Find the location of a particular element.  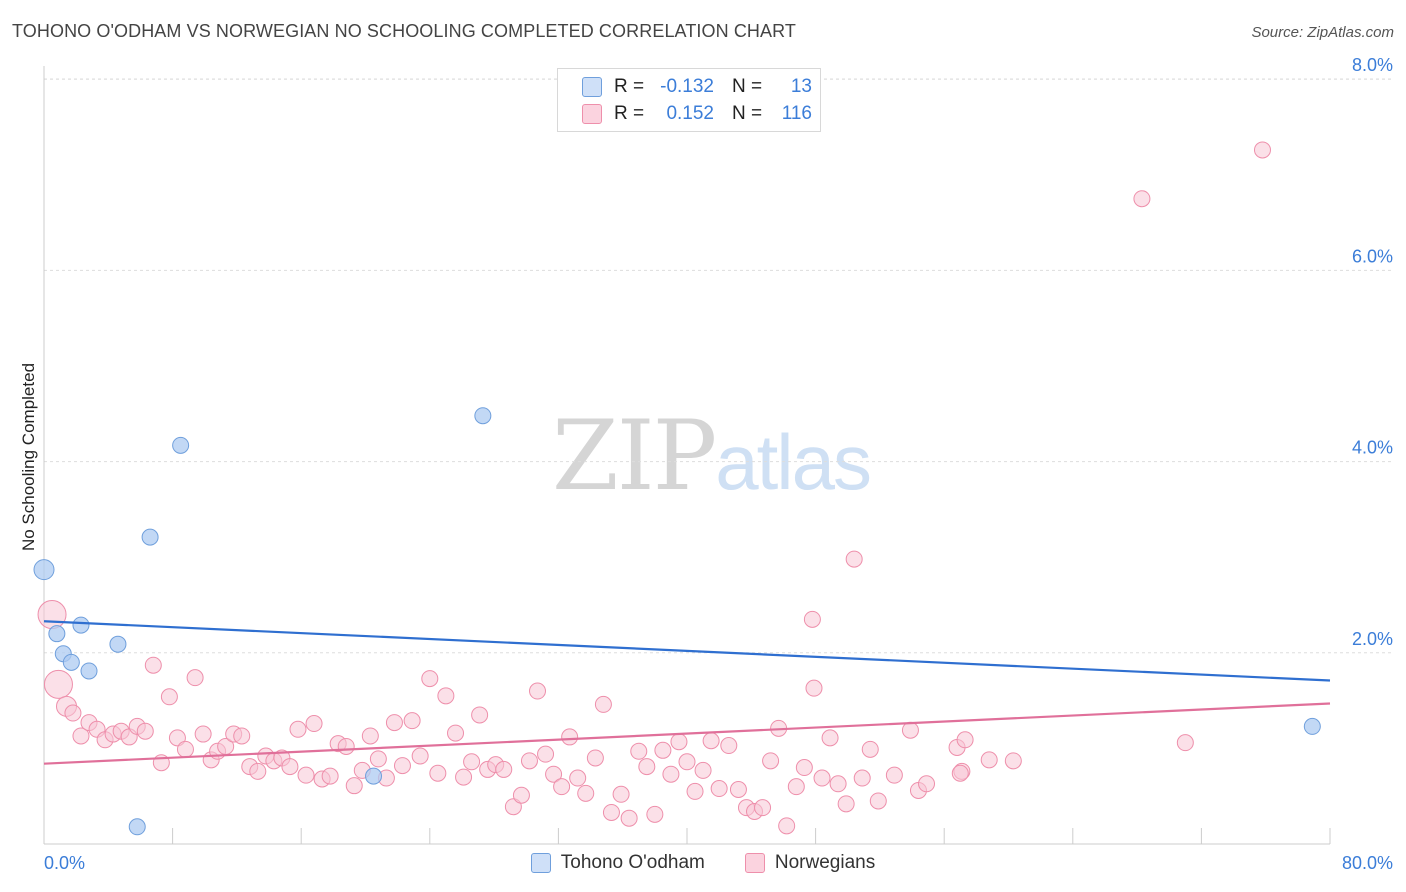

source-credit: Source: ZipAtlas.com is located at coordinates (1322, 32).